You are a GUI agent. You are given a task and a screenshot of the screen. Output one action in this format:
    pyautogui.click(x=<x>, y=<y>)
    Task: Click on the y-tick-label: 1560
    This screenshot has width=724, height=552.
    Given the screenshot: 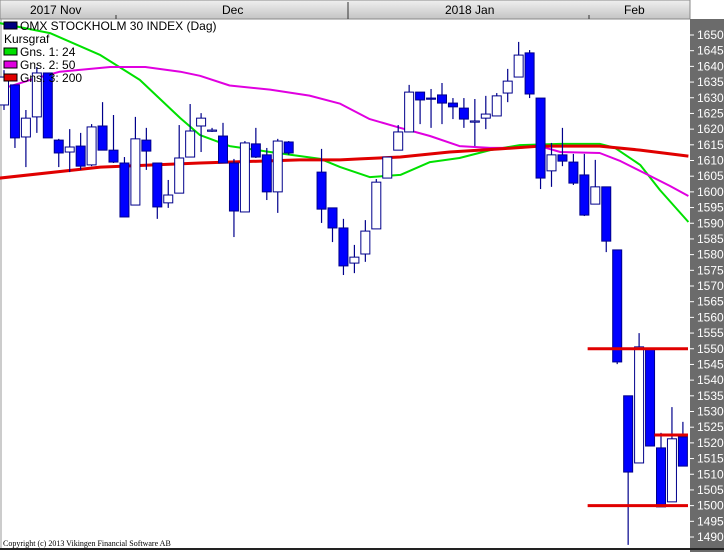 What is the action you would take?
    pyautogui.click(x=710, y=317)
    